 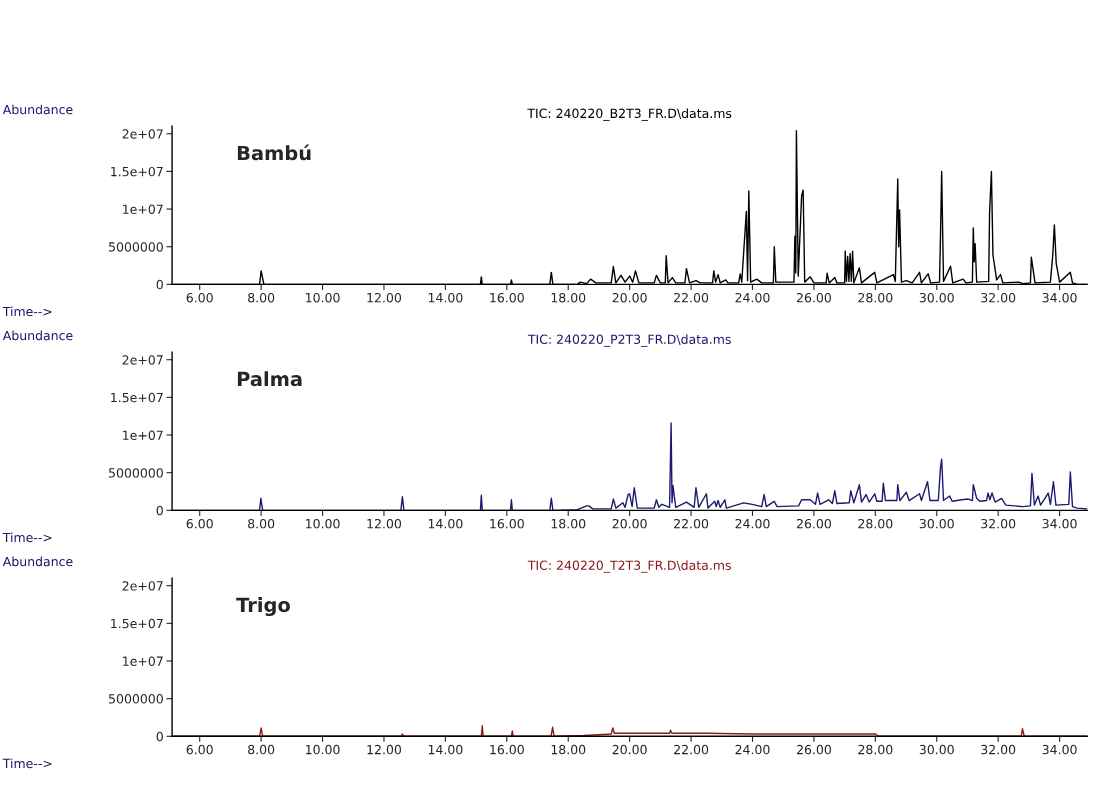 What do you see at coordinates (629, 340) in the screenshot?
I see `chart-title: TIC: 240220_P2T3_FR.D\data.ms` at bounding box center [629, 340].